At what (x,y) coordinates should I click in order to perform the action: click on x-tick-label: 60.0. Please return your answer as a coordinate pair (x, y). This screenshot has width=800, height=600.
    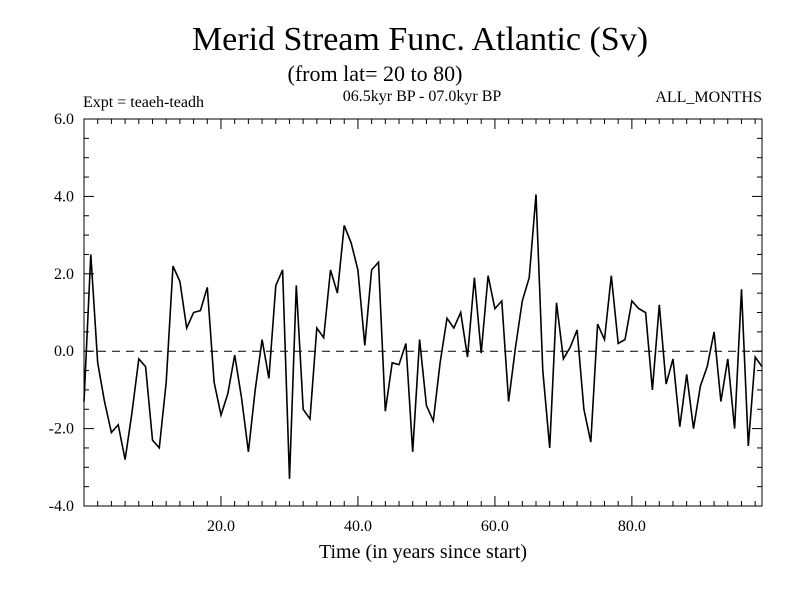
    Looking at the image, I should click on (495, 526).